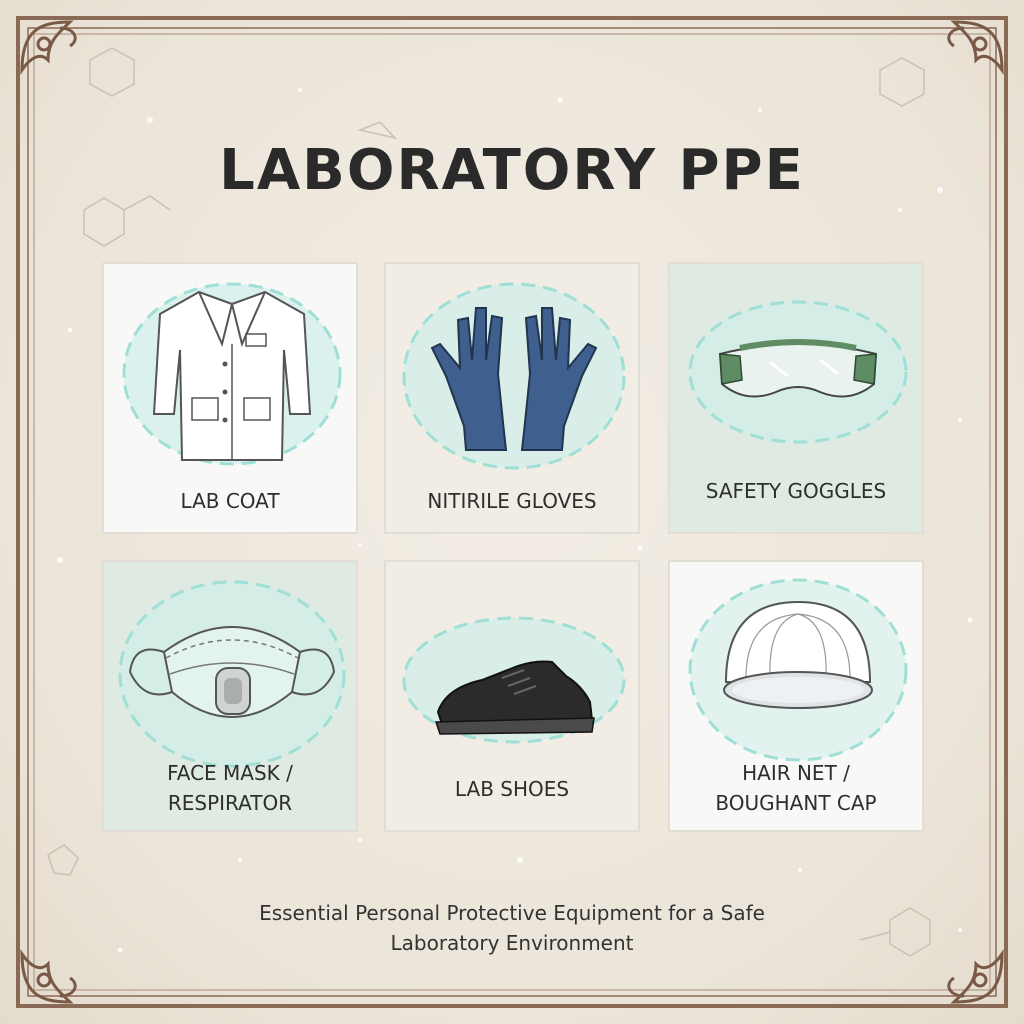 Image resolution: width=1024 pixels, height=1024 pixels. Describe the element at coordinates (230, 773) in the screenshot. I see `respirator-label-line1: FACE MASK /` at that location.